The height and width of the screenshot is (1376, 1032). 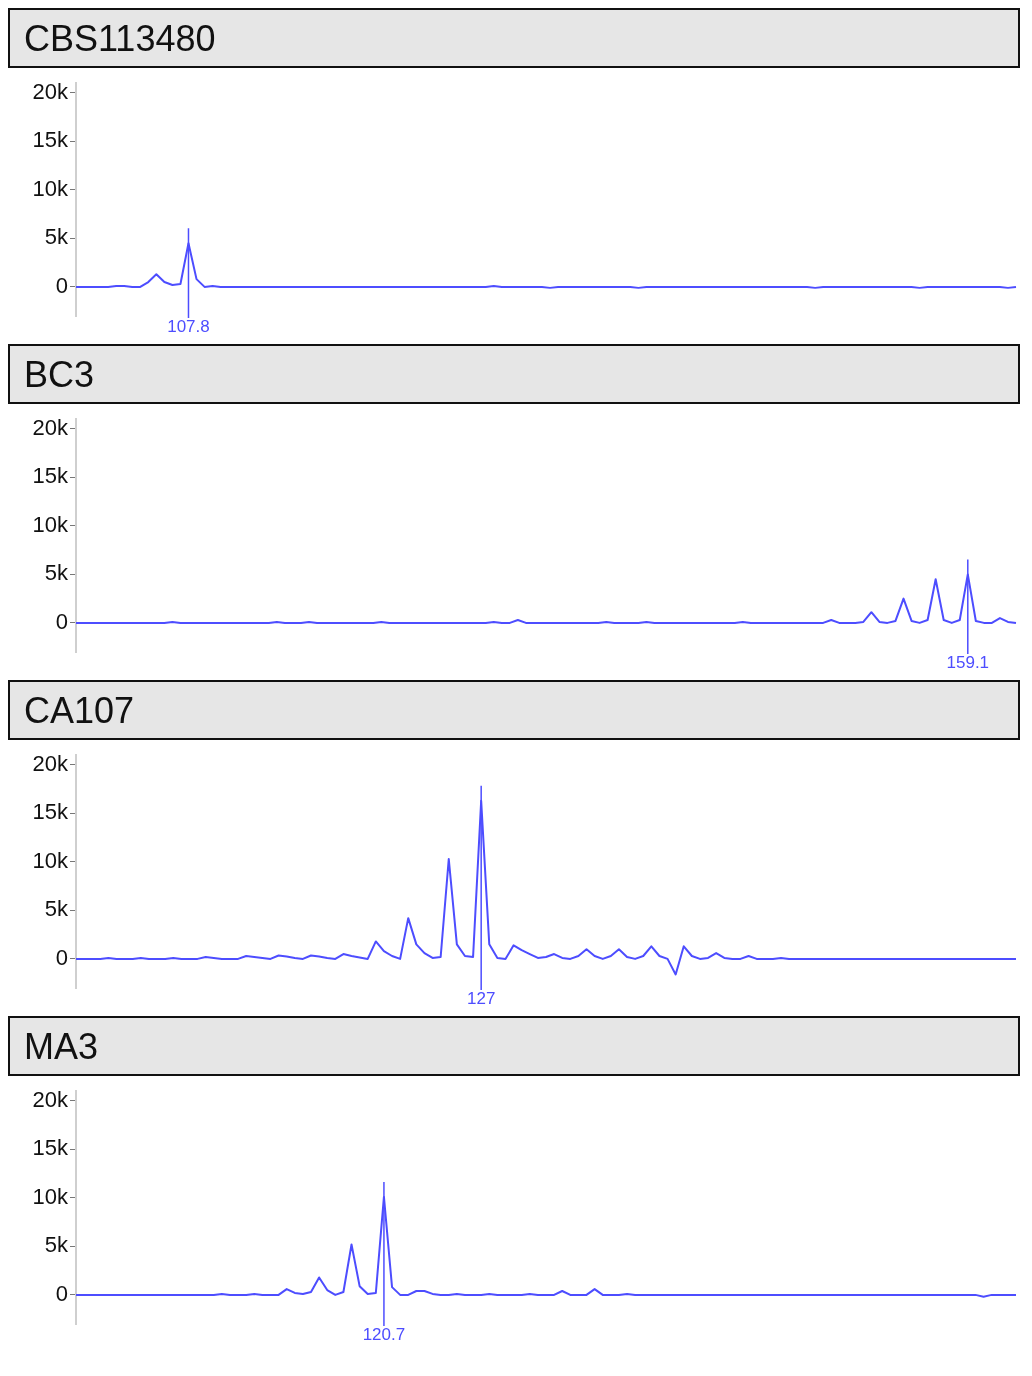 I want to click on text: 159.1, so click(x=968, y=663).